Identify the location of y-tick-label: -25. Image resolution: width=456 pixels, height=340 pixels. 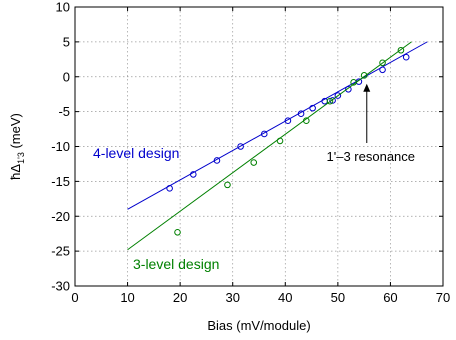
(60, 251).